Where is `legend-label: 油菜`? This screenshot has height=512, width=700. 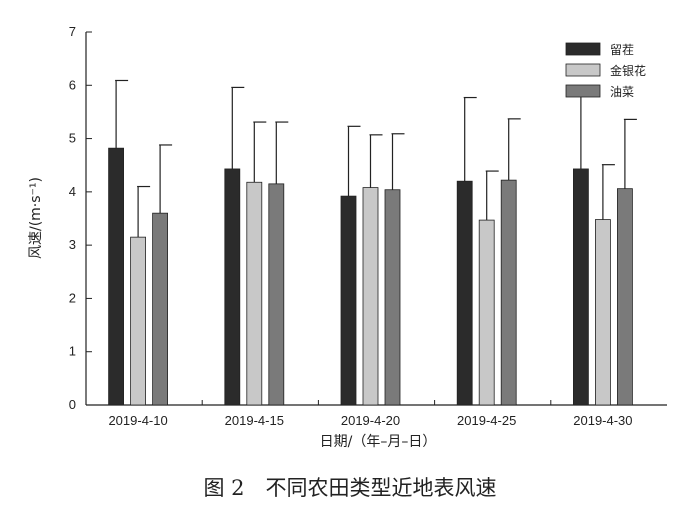 legend-label: 油菜 is located at coordinates (622, 92).